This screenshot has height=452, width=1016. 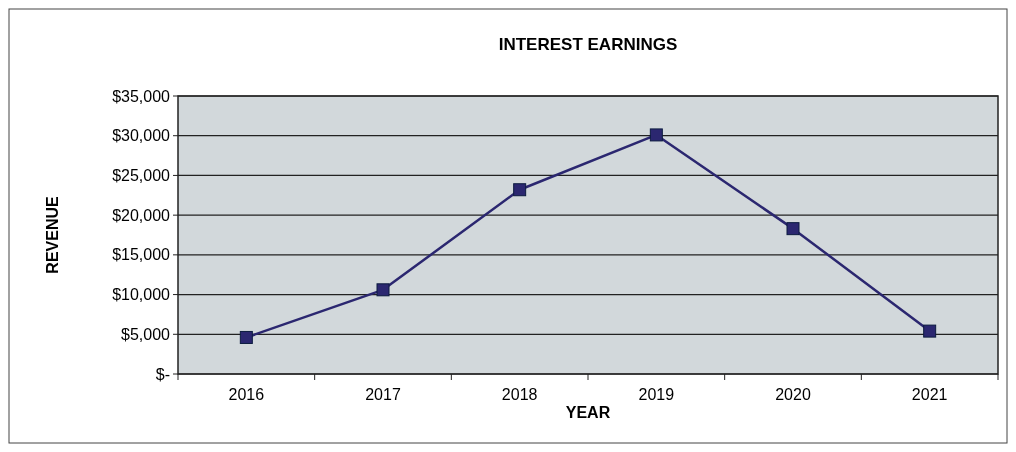 What do you see at coordinates (146, 334) in the screenshot?
I see `y-tick-label: $5,000` at bounding box center [146, 334].